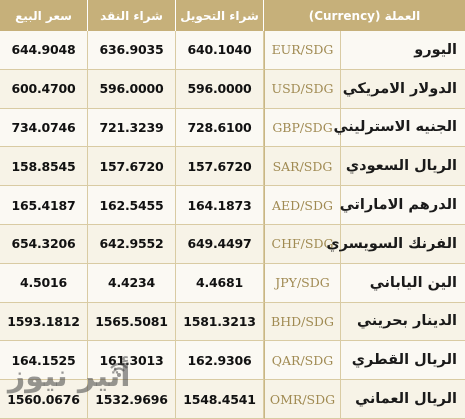 The height and width of the screenshot is (419, 465). I want to click on sell-price-cell: 165.4187, so click(43, 205).